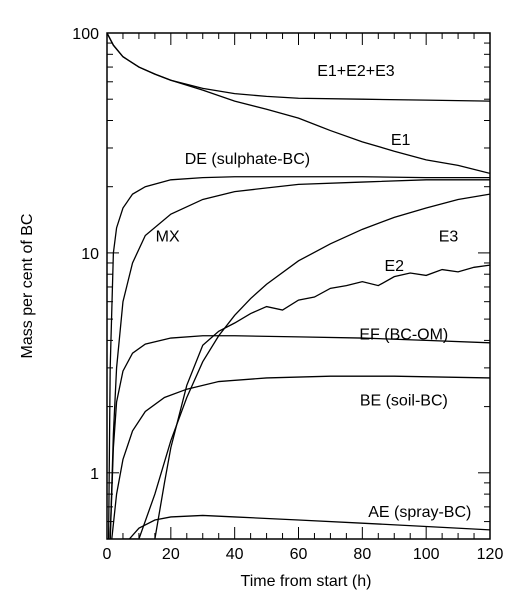 This screenshot has width=509, height=592. I want to click on series-label: AE (spray-BC), so click(419, 512).